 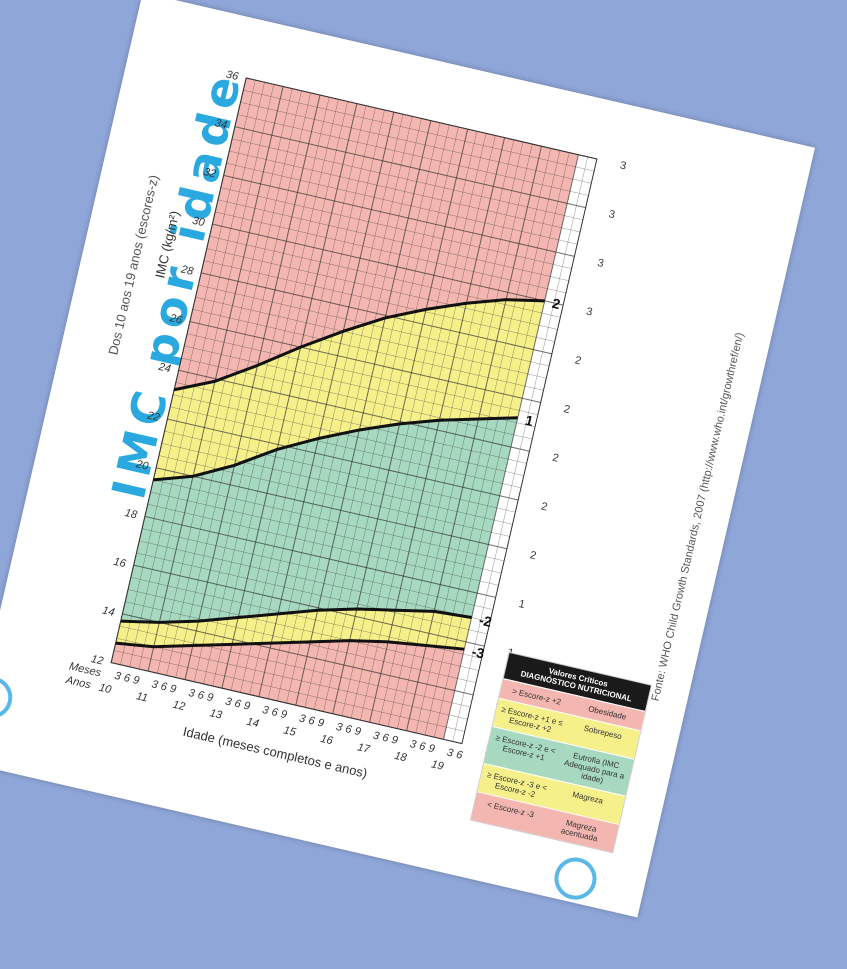 What do you see at coordinates (108, 611) in the screenshot?
I see `y-tick-label: 14` at bounding box center [108, 611].